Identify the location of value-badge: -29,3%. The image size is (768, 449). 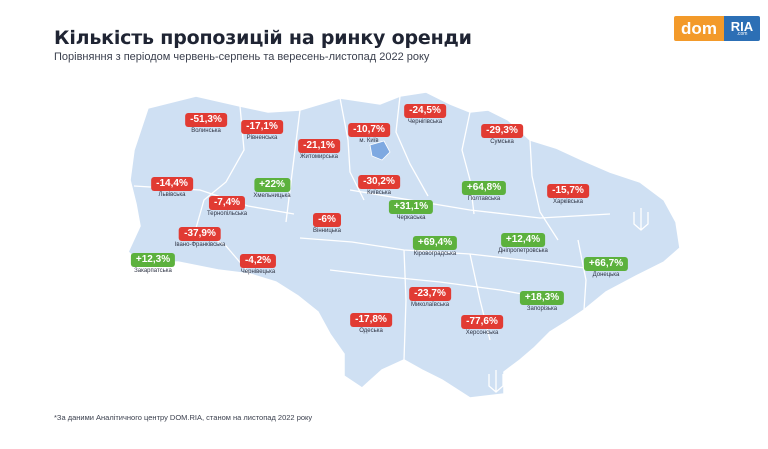
(502, 131).